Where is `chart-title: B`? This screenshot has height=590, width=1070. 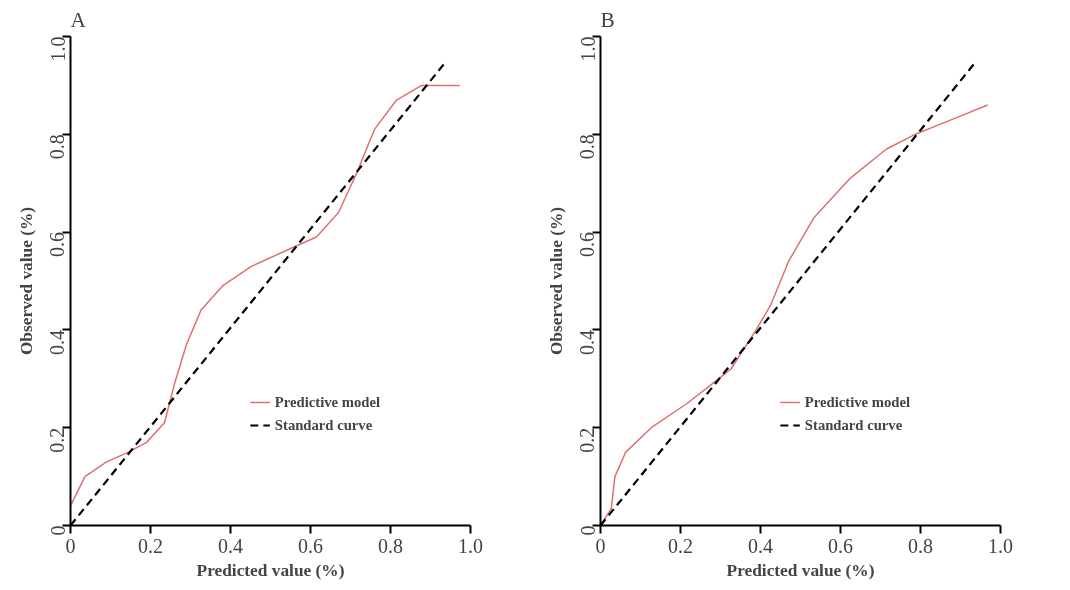 chart-title: B is located at coordinates (607, 19).